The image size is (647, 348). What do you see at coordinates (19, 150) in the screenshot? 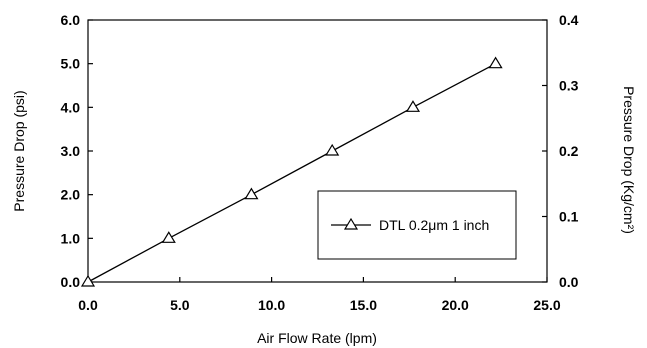
I see `y-axis-label-left: Pressure Drop (psi)` at bounding box center [19, 150].